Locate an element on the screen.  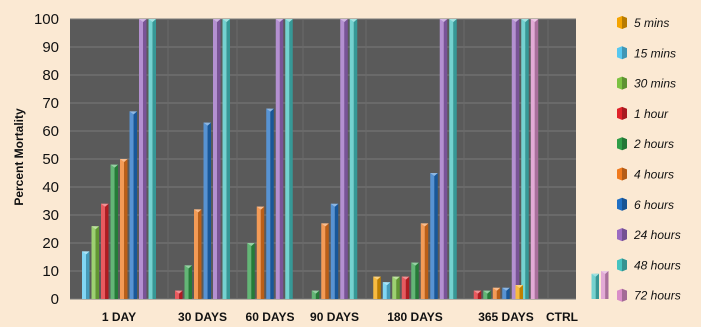
y-tick-label: 50 is located at coordinates (50, 159).